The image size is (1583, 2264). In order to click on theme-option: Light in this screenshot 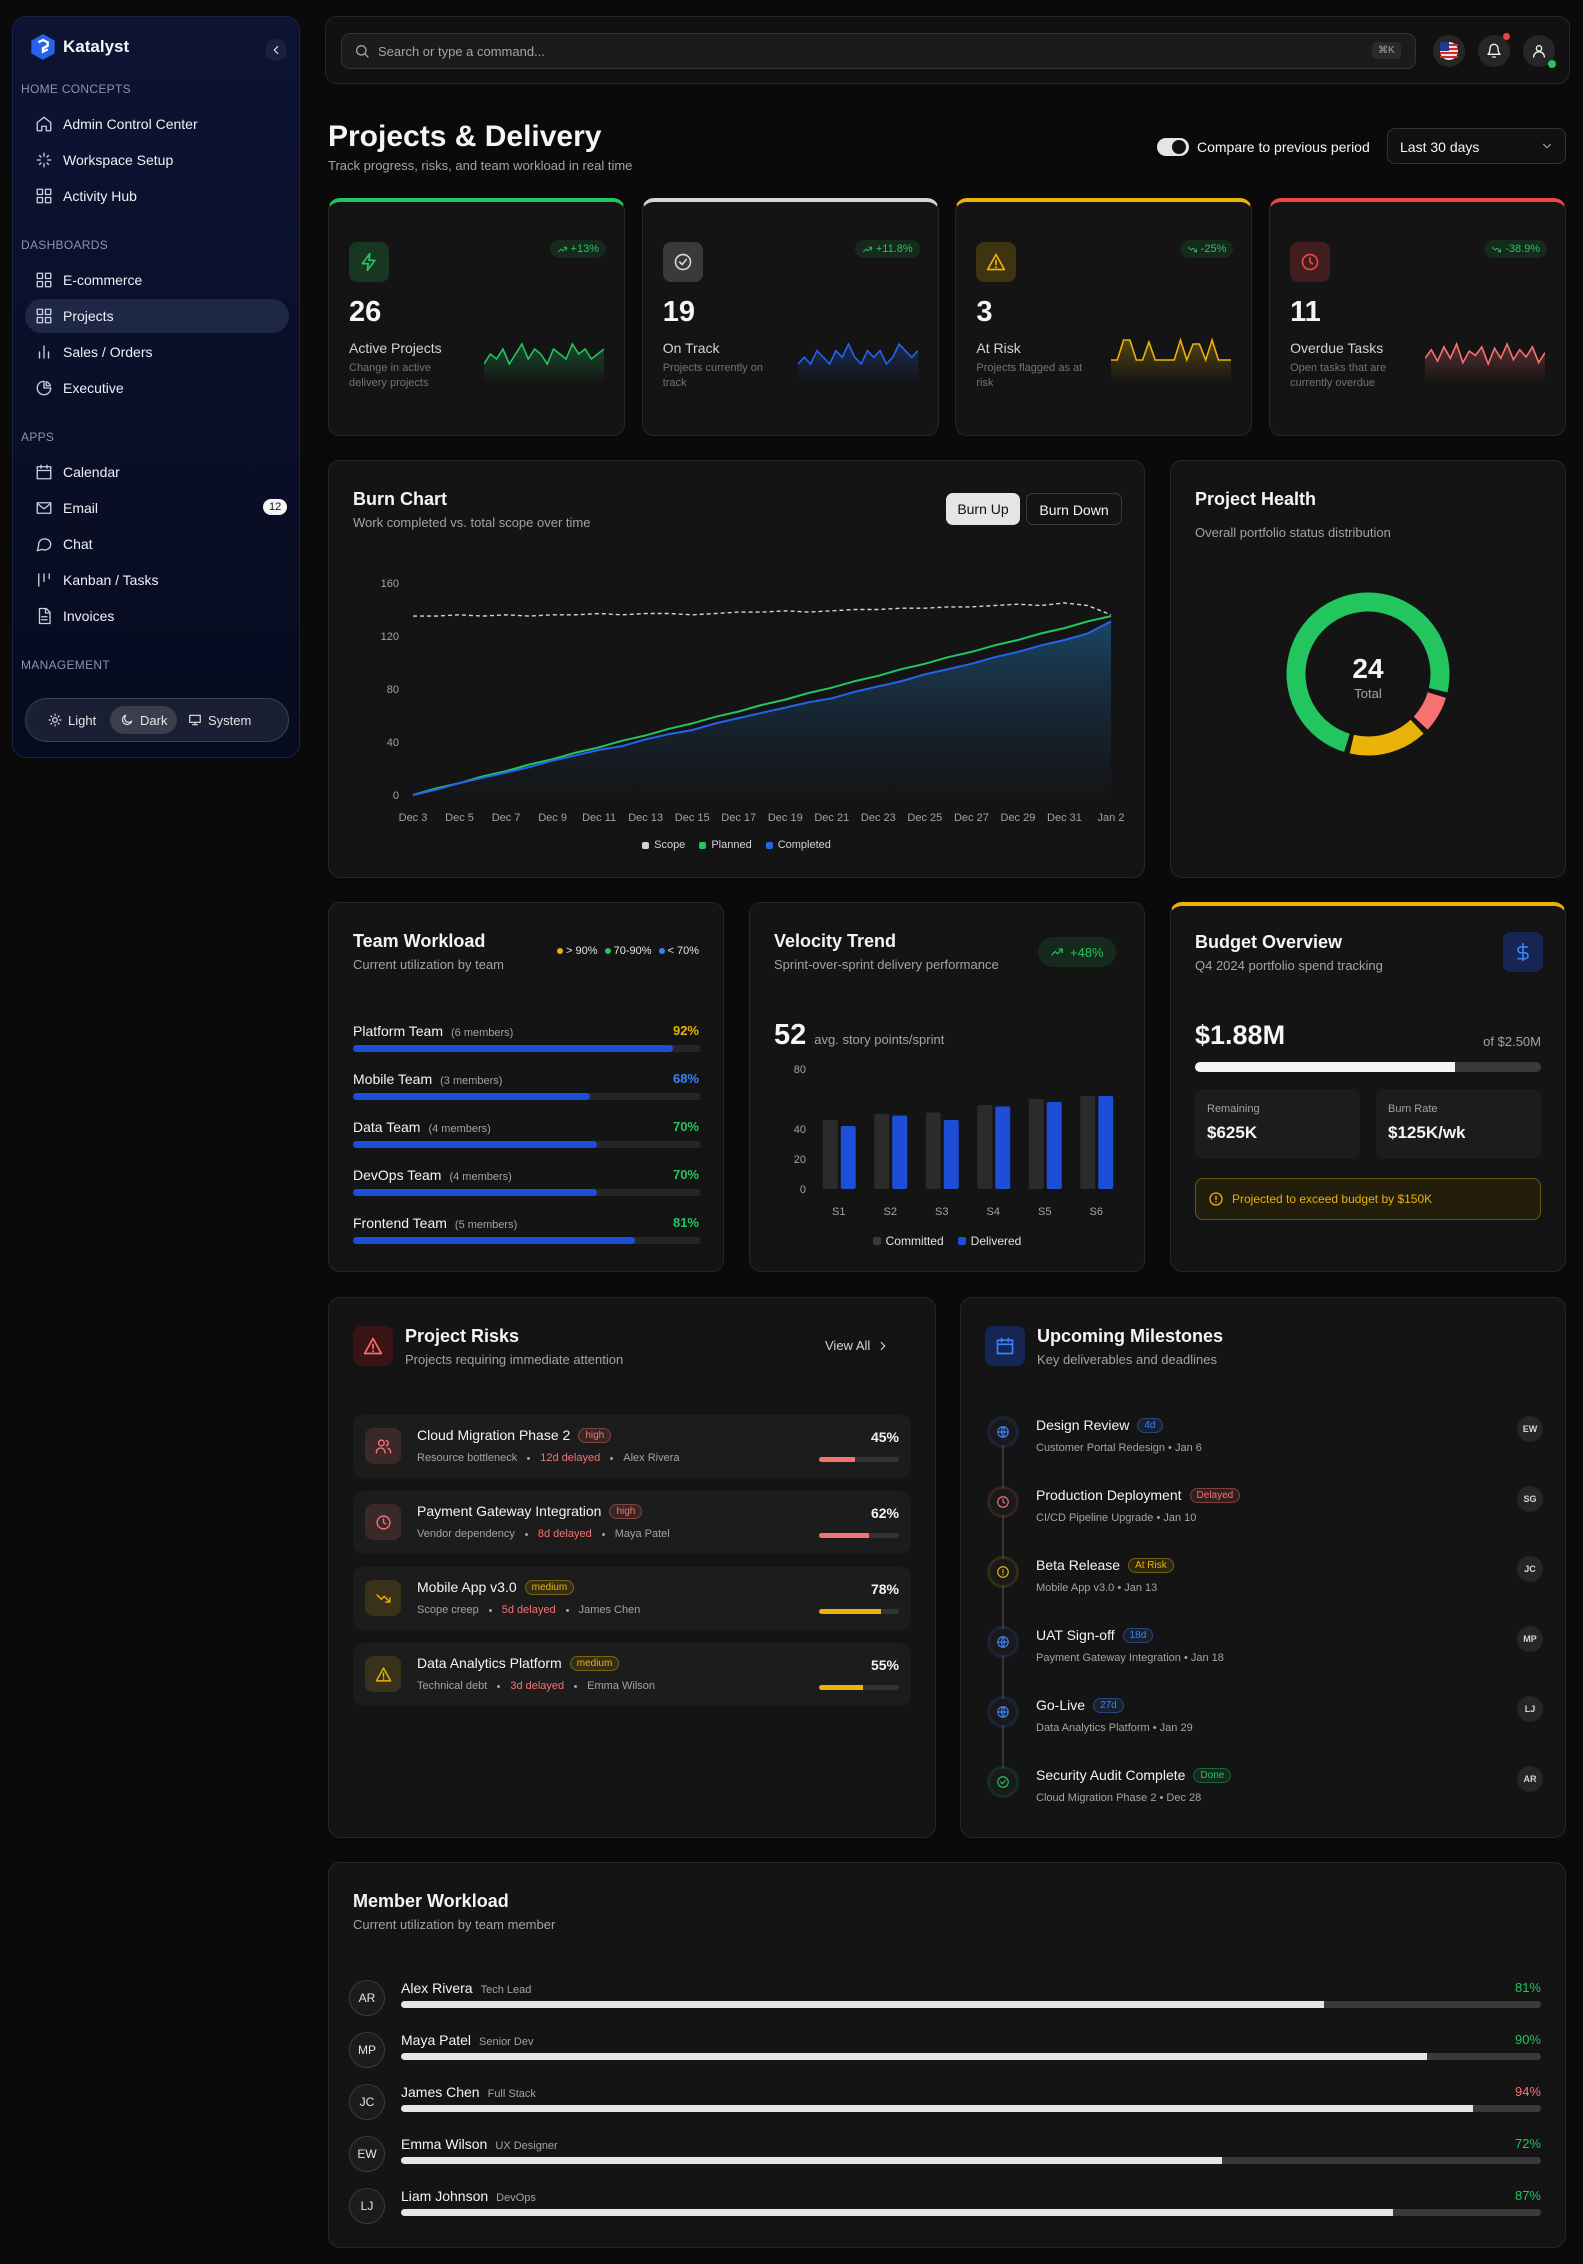, I will do `click(72, 720)`.